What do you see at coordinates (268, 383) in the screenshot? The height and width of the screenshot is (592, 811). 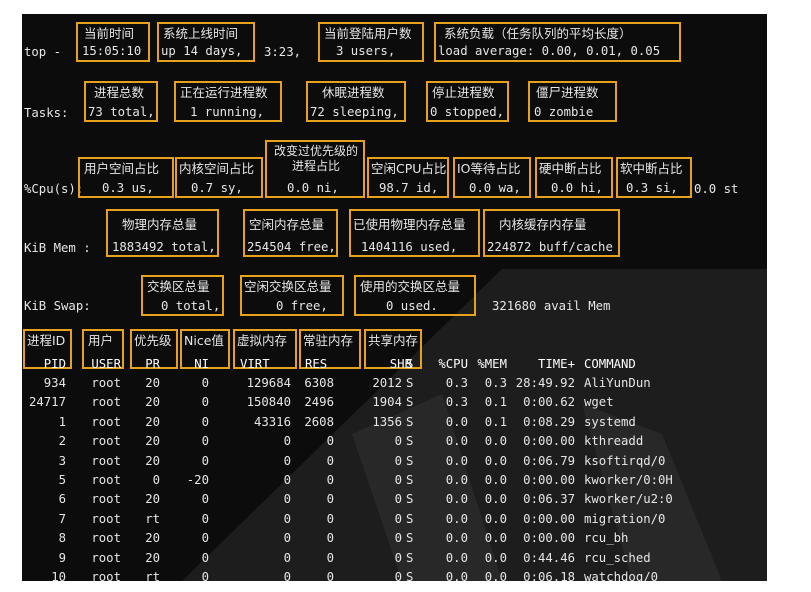 I see `cell-virt: 129684` at bounding box center [268, 383].